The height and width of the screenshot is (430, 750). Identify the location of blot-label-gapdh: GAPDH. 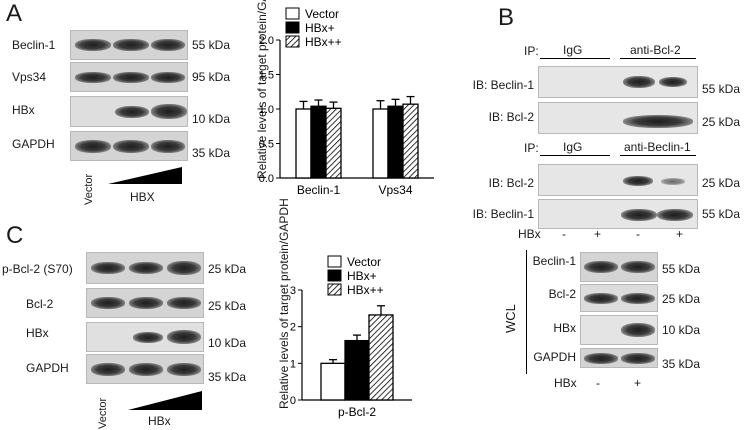
(33, 144).